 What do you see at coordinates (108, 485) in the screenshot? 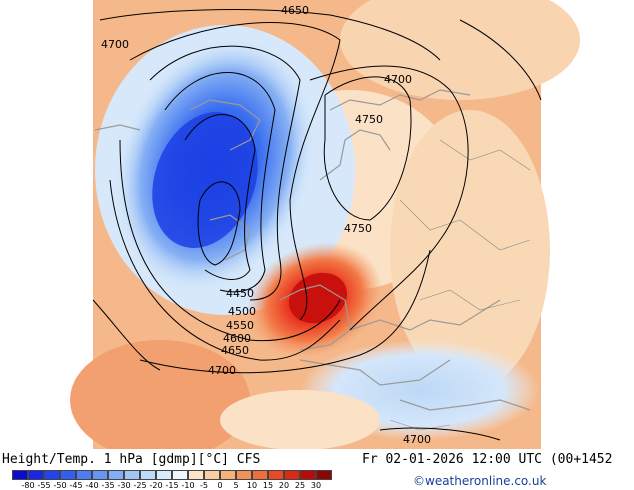
I see `color-scale-label: -35` at bounding box center [108, 485].